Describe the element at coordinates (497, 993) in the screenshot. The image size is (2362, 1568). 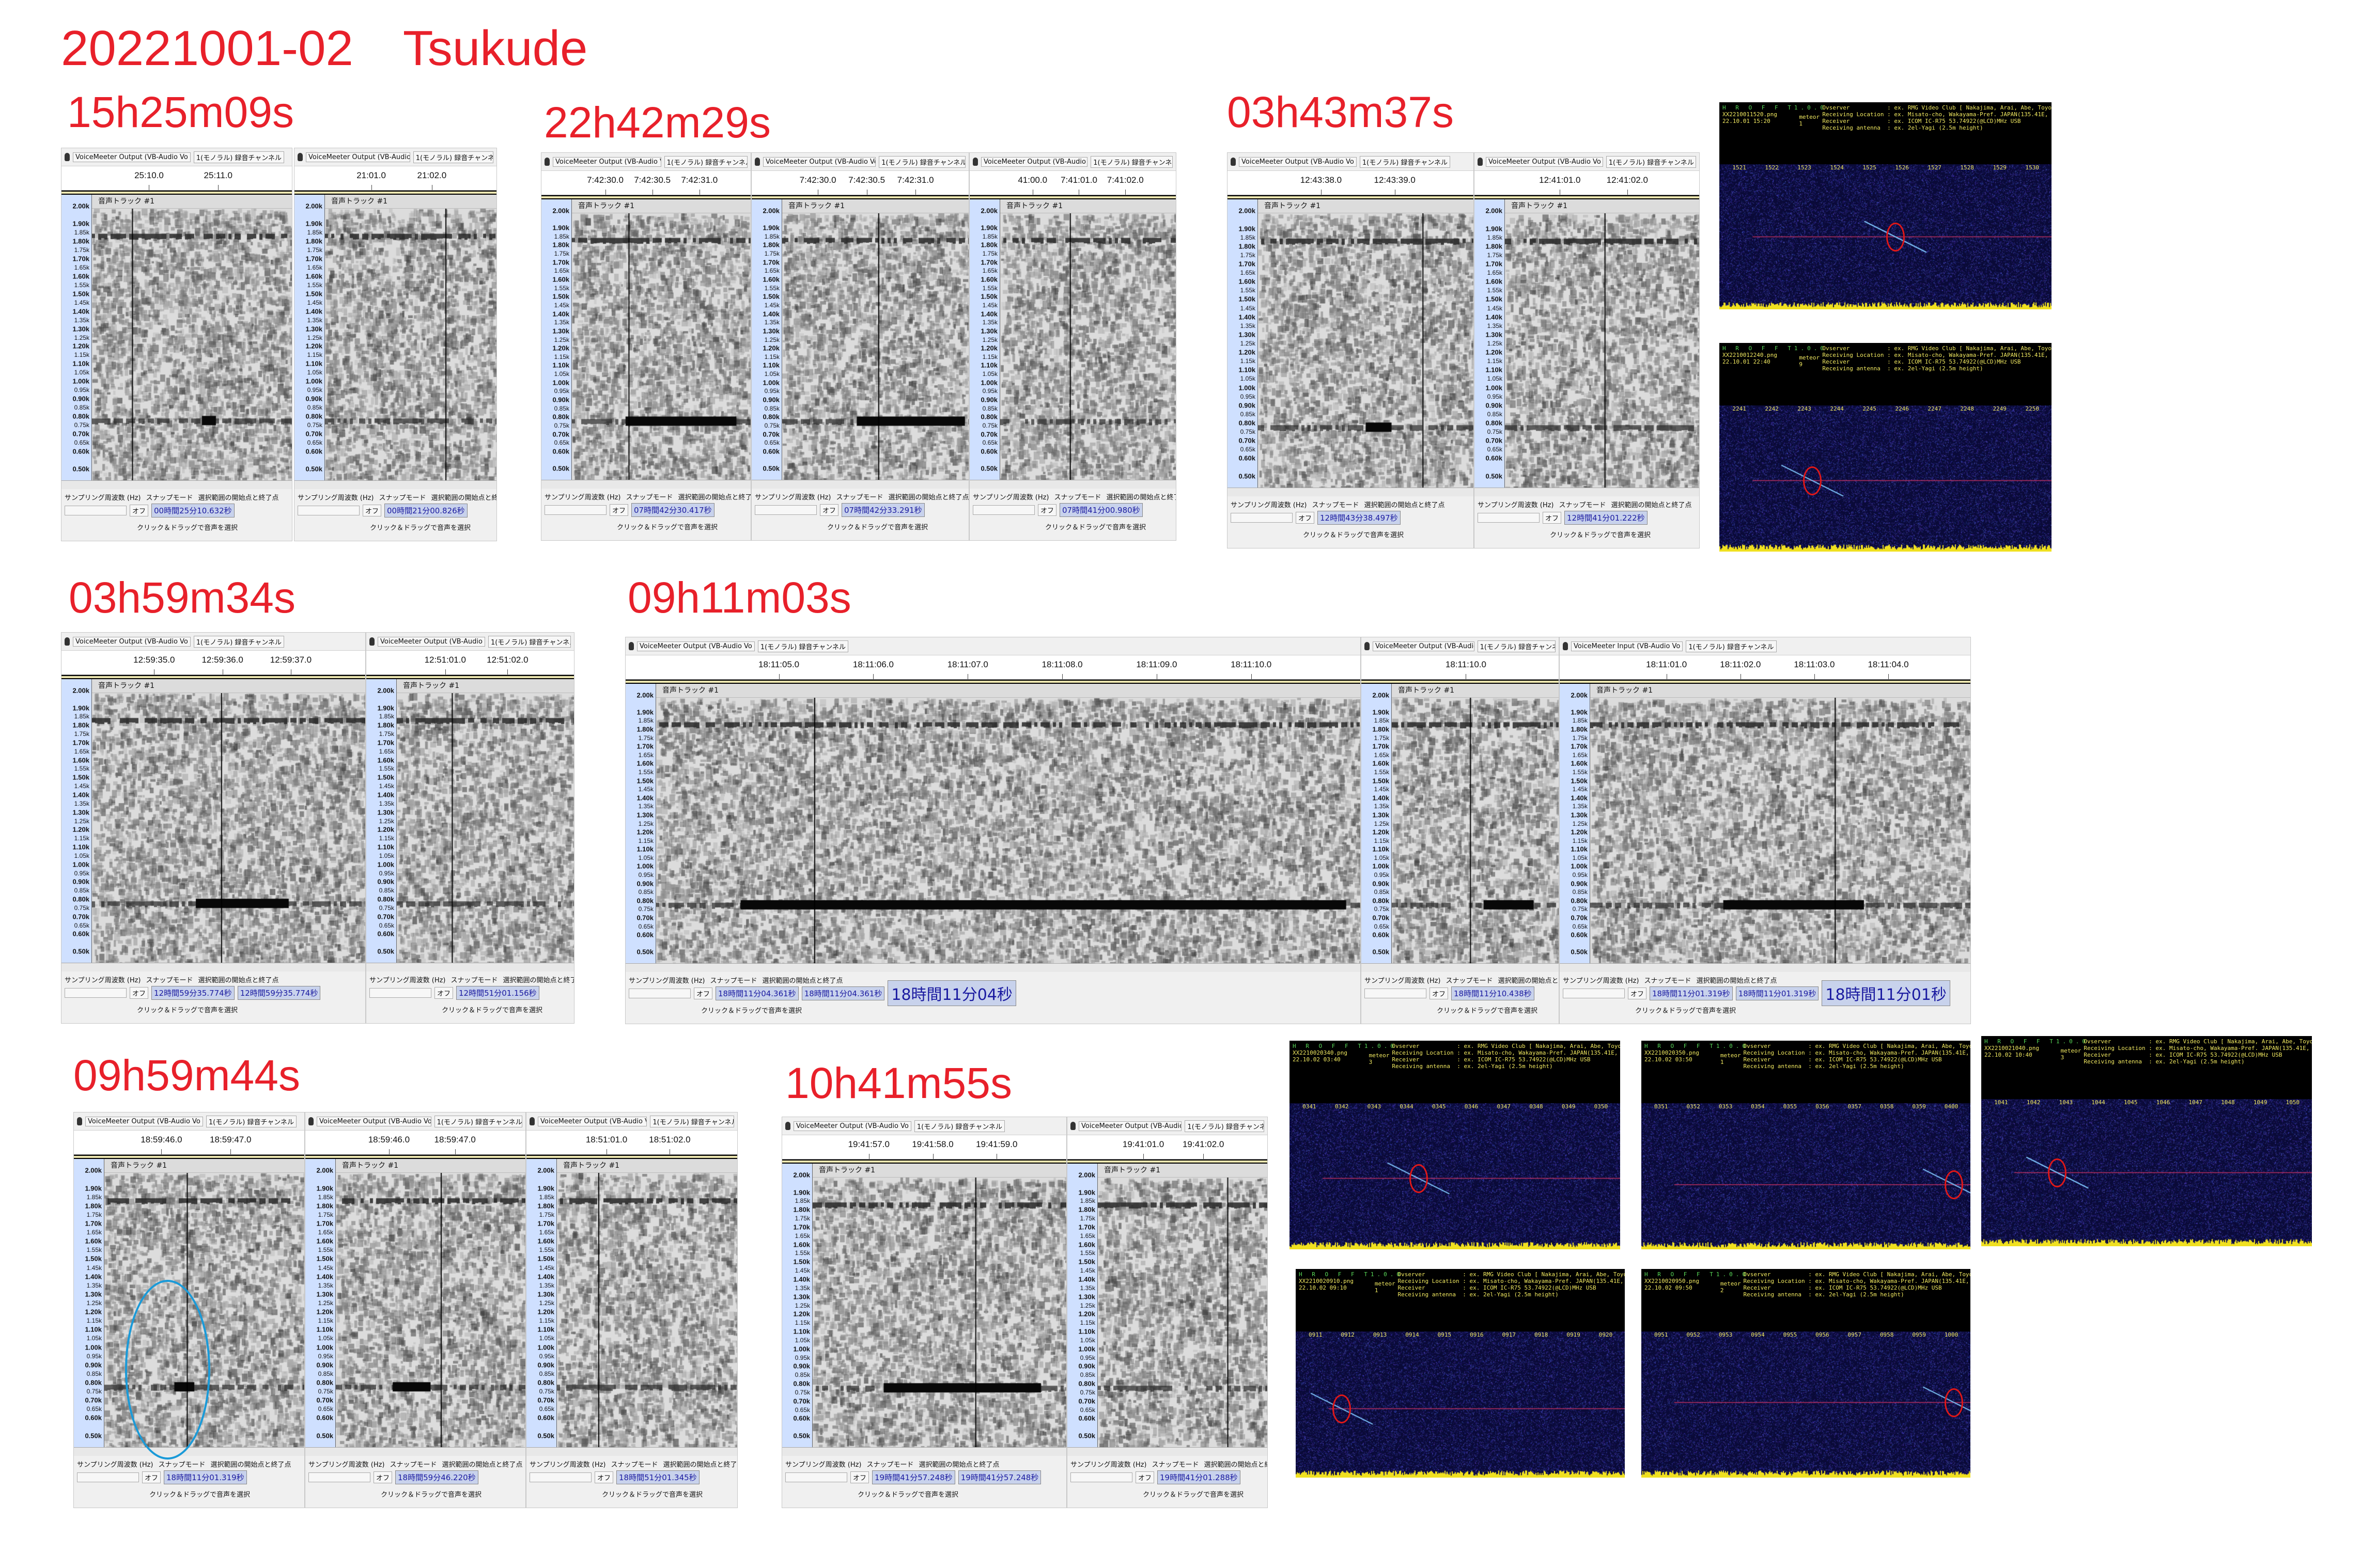
I see `selection-time-field: 12時間51分01.156秒` at that location.